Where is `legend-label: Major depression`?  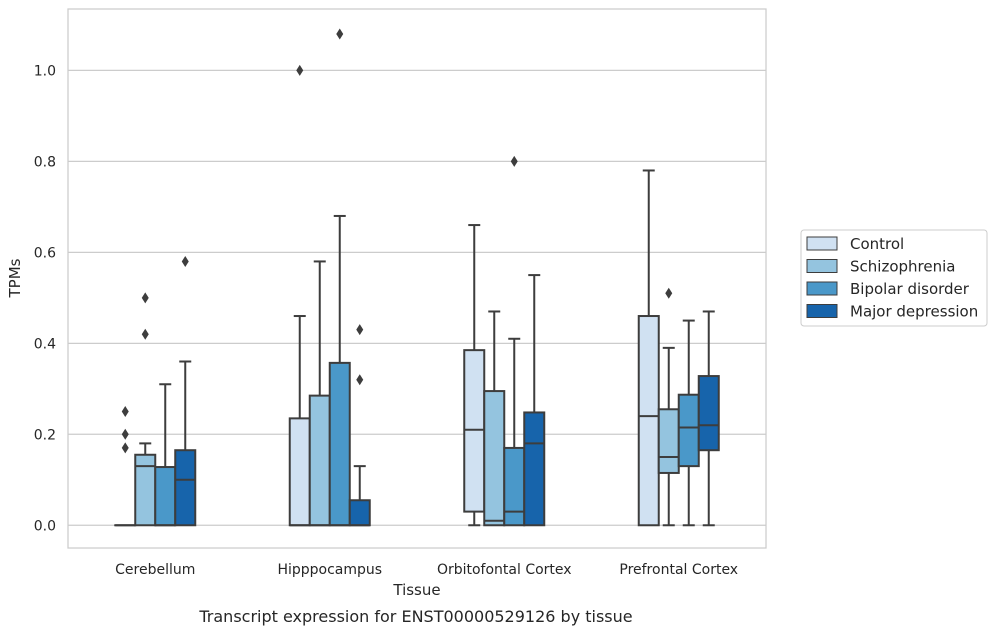 legend-label: Major depression is located at coordinates (914, 312).